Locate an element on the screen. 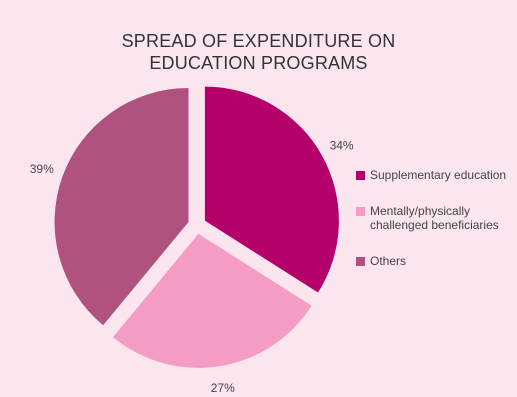 The image size is (517, 397). chart-title-line-1: SPREAD OF EXPENDITURE ON is located at coordinates (258, 41).